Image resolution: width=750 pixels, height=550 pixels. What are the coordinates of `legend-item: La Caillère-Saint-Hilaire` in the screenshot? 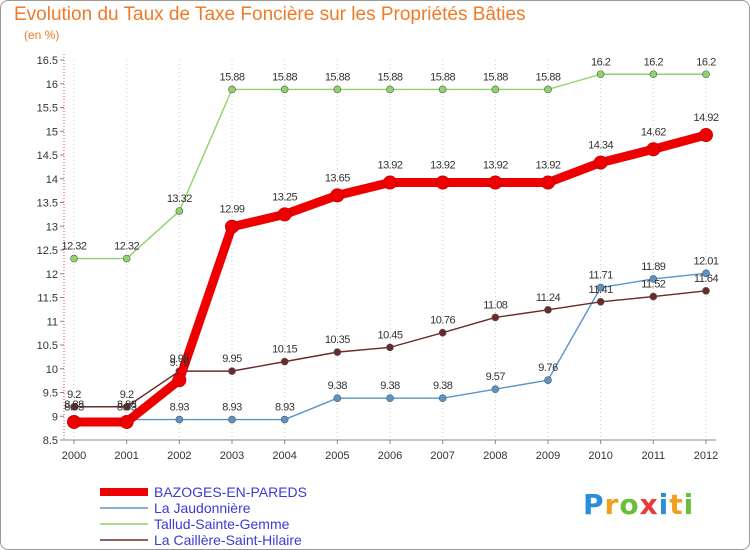 It's located at (260, 540).